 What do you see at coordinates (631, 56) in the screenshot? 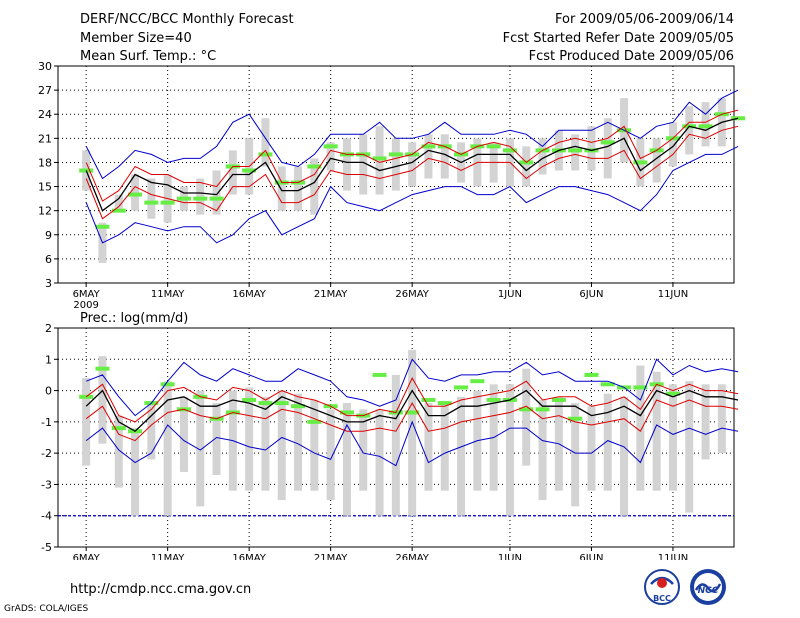
I see `forecast-produced-label: Fcst Produced Date 2009/05/06` at bounding box center [631, 56].